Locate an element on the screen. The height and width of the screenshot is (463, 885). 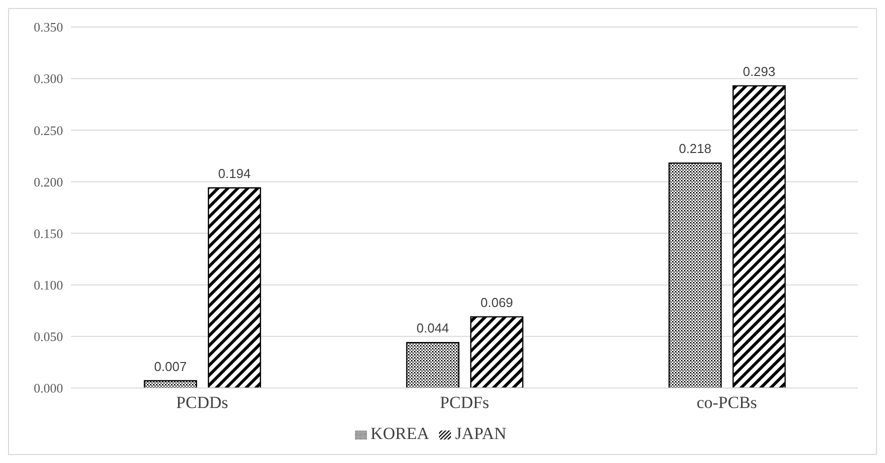
y-tick-label: 0.300 is located at coordinates (48, 78).